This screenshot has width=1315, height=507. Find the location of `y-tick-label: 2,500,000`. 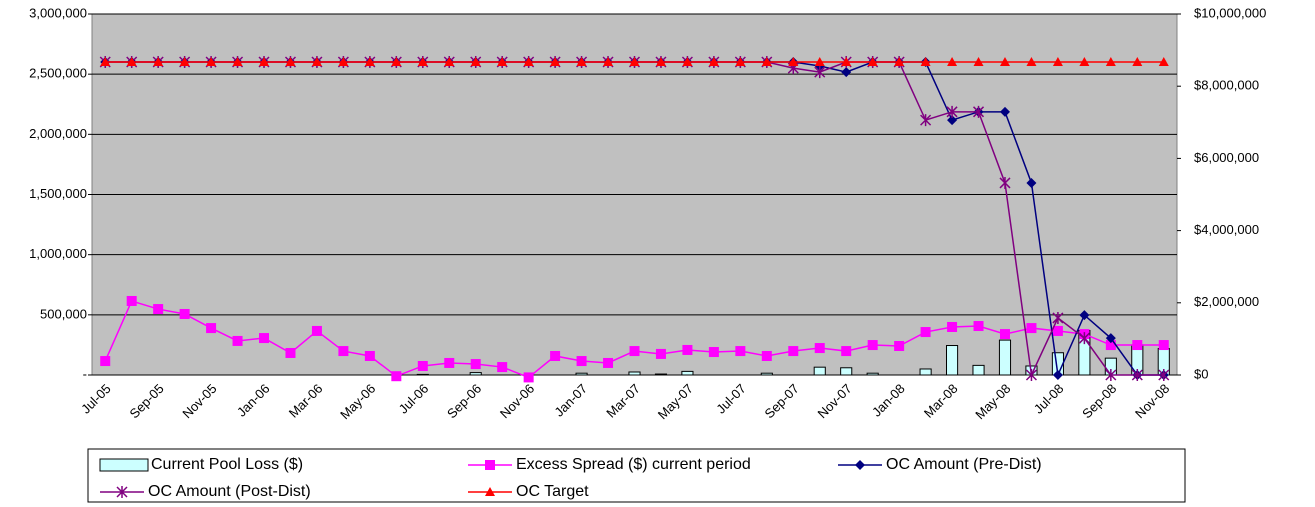

y-tick-label: 2,500,000 is located at coordinates (58, 73).